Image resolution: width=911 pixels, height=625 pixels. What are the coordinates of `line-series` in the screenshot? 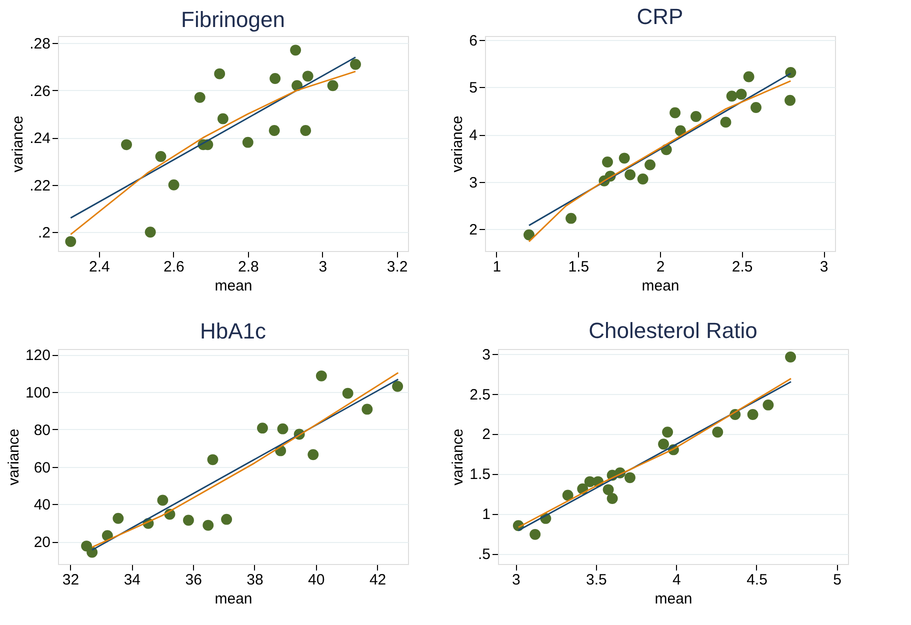 It's located at (213, 153).